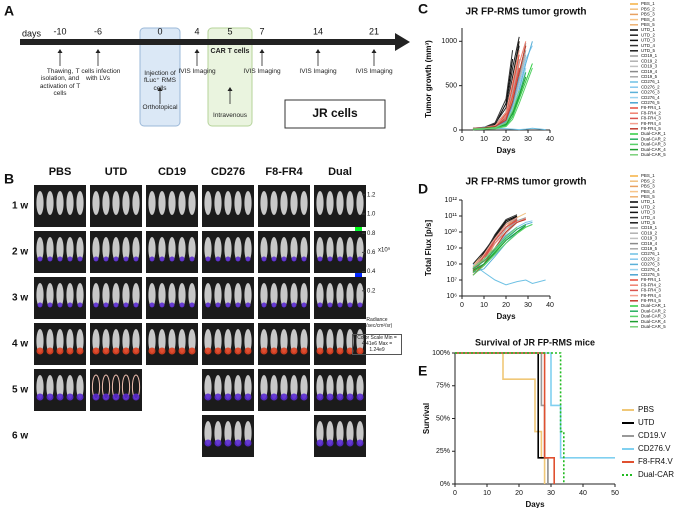 The width and height of the screenshot is (685, 508). What do you see at coordinates (428, 248) in the screenshot?
I see `y-axis-label: Total Flux [p/s]` at bounding box center [428, 248].